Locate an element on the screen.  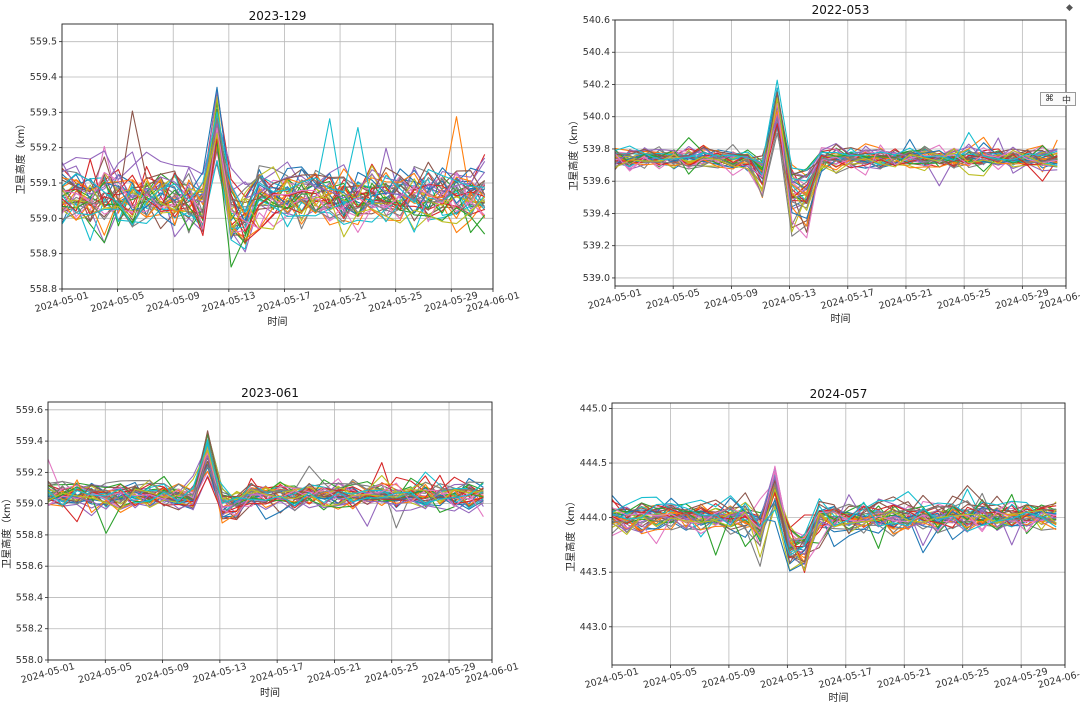
chart-title: 2024-057 is located at coordinates (839, 394).